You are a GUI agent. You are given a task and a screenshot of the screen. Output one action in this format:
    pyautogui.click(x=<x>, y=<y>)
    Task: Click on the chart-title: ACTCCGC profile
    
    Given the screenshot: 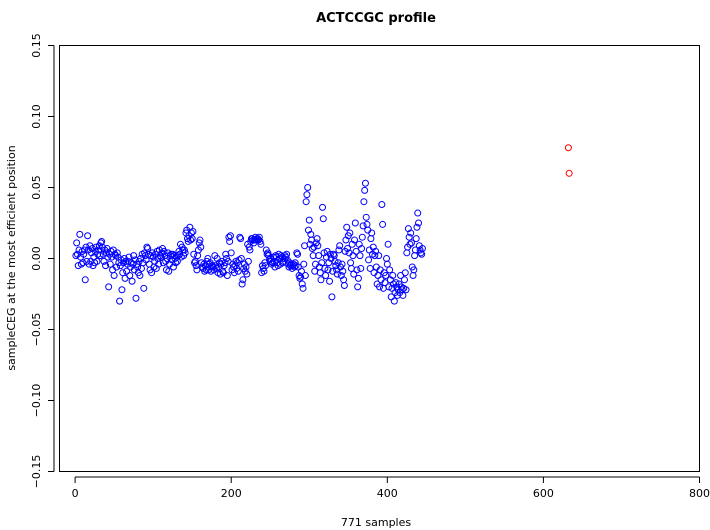 What is the action you would take?
    pyautogui.click(x=376, y=18)
    